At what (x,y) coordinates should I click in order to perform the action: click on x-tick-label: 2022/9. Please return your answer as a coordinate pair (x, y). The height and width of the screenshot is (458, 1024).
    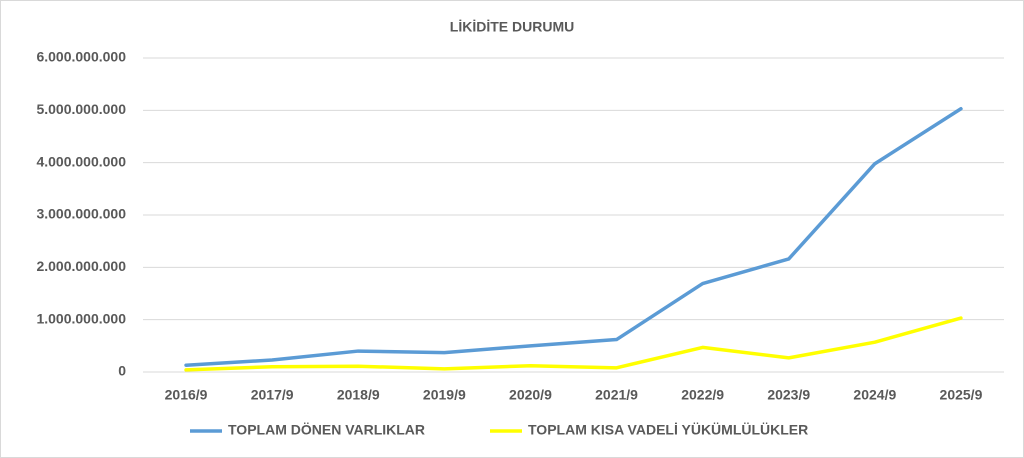
    Looking at the image, I should click on (702, 395).